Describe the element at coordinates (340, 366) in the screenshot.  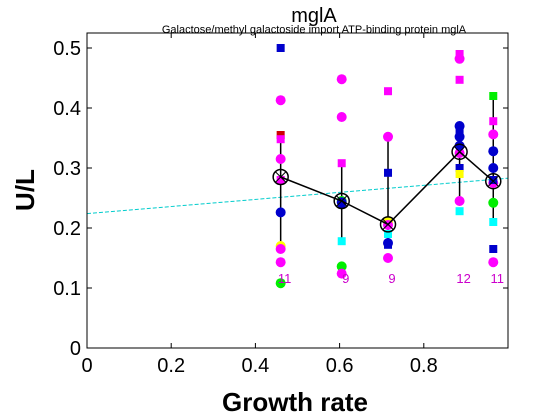
I see `x-tick-label: 0.6` at that location.